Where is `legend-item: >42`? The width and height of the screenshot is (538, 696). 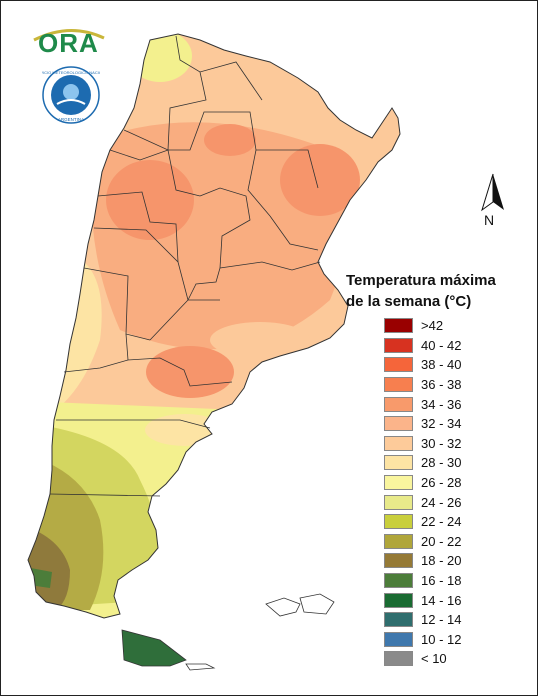
legend-item: >42 is located at coordinates (422, 326).